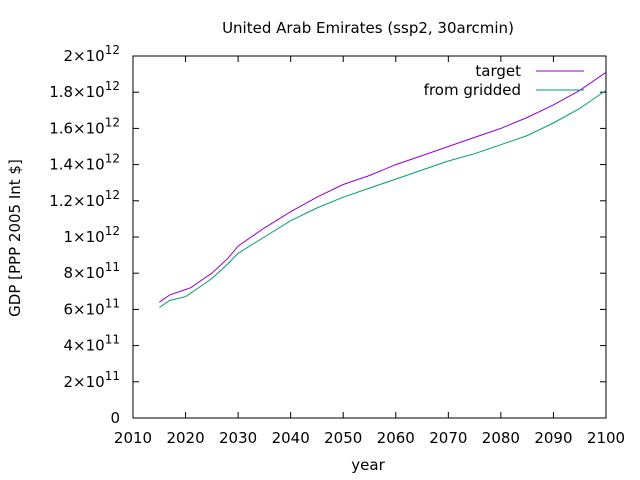  What do you see at coordinates (115, 418) in the screenshot?
I see `y-tick-label: 0` at bounding box center [115, 418].